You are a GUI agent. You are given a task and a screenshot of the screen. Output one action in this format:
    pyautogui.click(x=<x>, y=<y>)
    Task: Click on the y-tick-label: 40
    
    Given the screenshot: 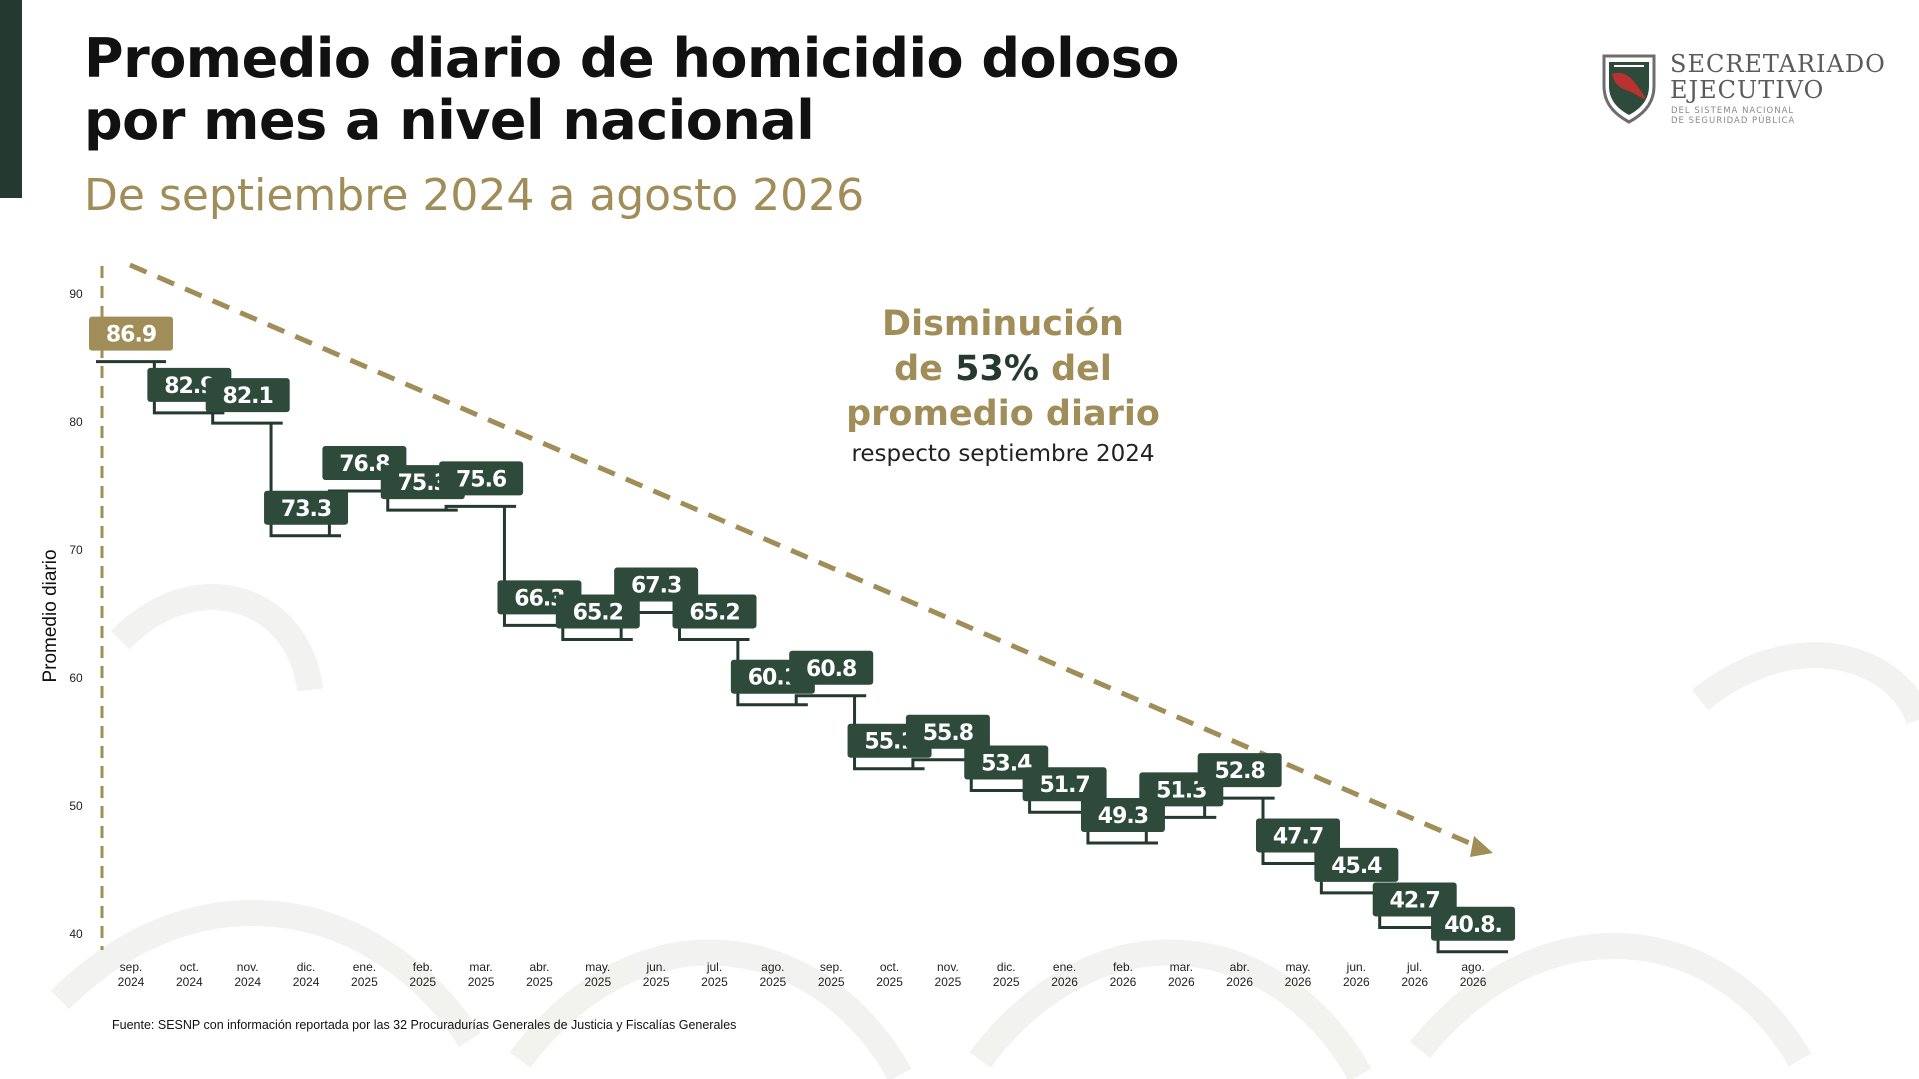 What is the action you would take?
    pyautogui.click(x=76, y=934)
    